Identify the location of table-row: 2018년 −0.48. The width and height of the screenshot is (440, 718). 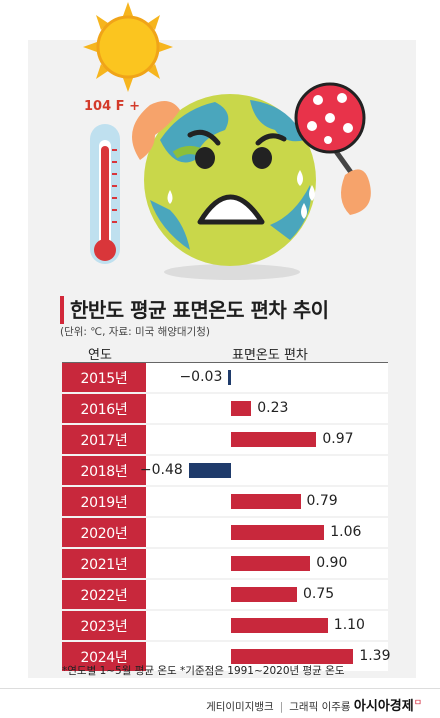
(225, 470).